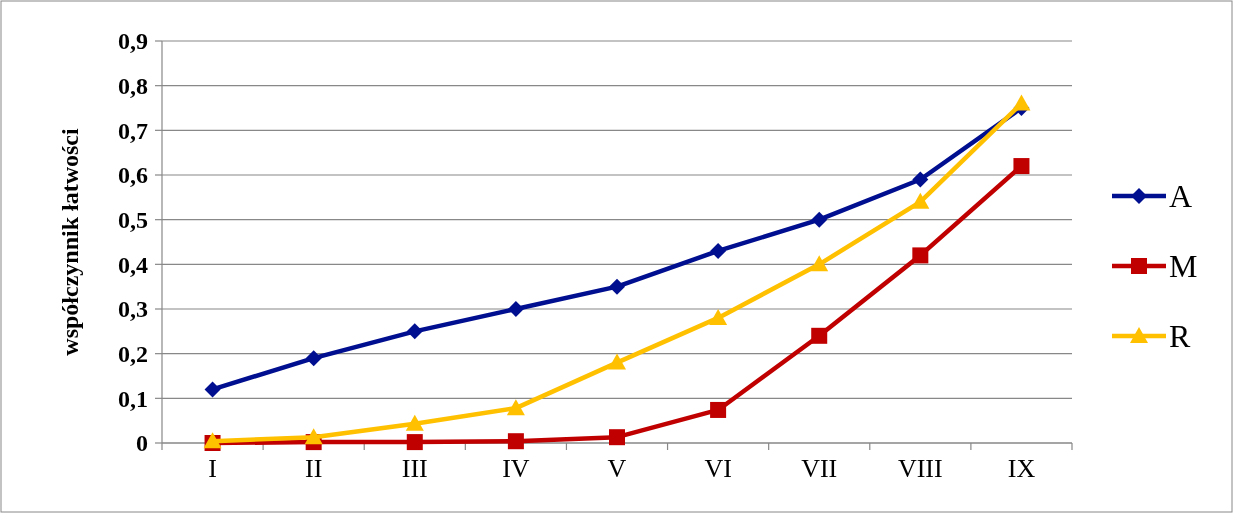  What do you see at coordinates (212, 468) in the screenshot?
I see `x-tick-label: I` at bounding box center [212, 468].